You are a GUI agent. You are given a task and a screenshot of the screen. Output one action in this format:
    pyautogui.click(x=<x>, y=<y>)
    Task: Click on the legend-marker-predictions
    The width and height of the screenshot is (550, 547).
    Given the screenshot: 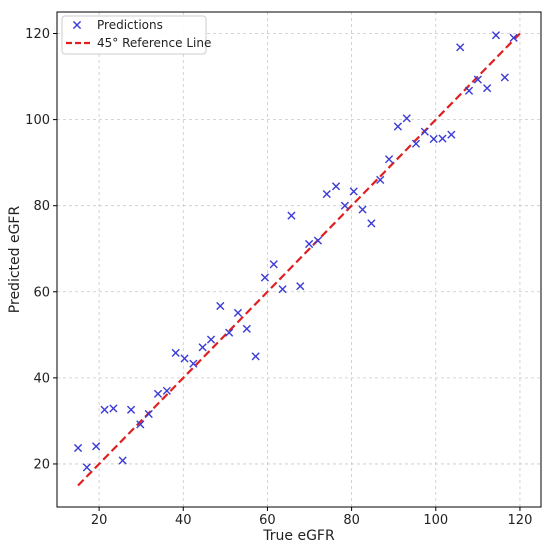 What is the action you would take?
    pyautogui.click(x=77, y=25)
    